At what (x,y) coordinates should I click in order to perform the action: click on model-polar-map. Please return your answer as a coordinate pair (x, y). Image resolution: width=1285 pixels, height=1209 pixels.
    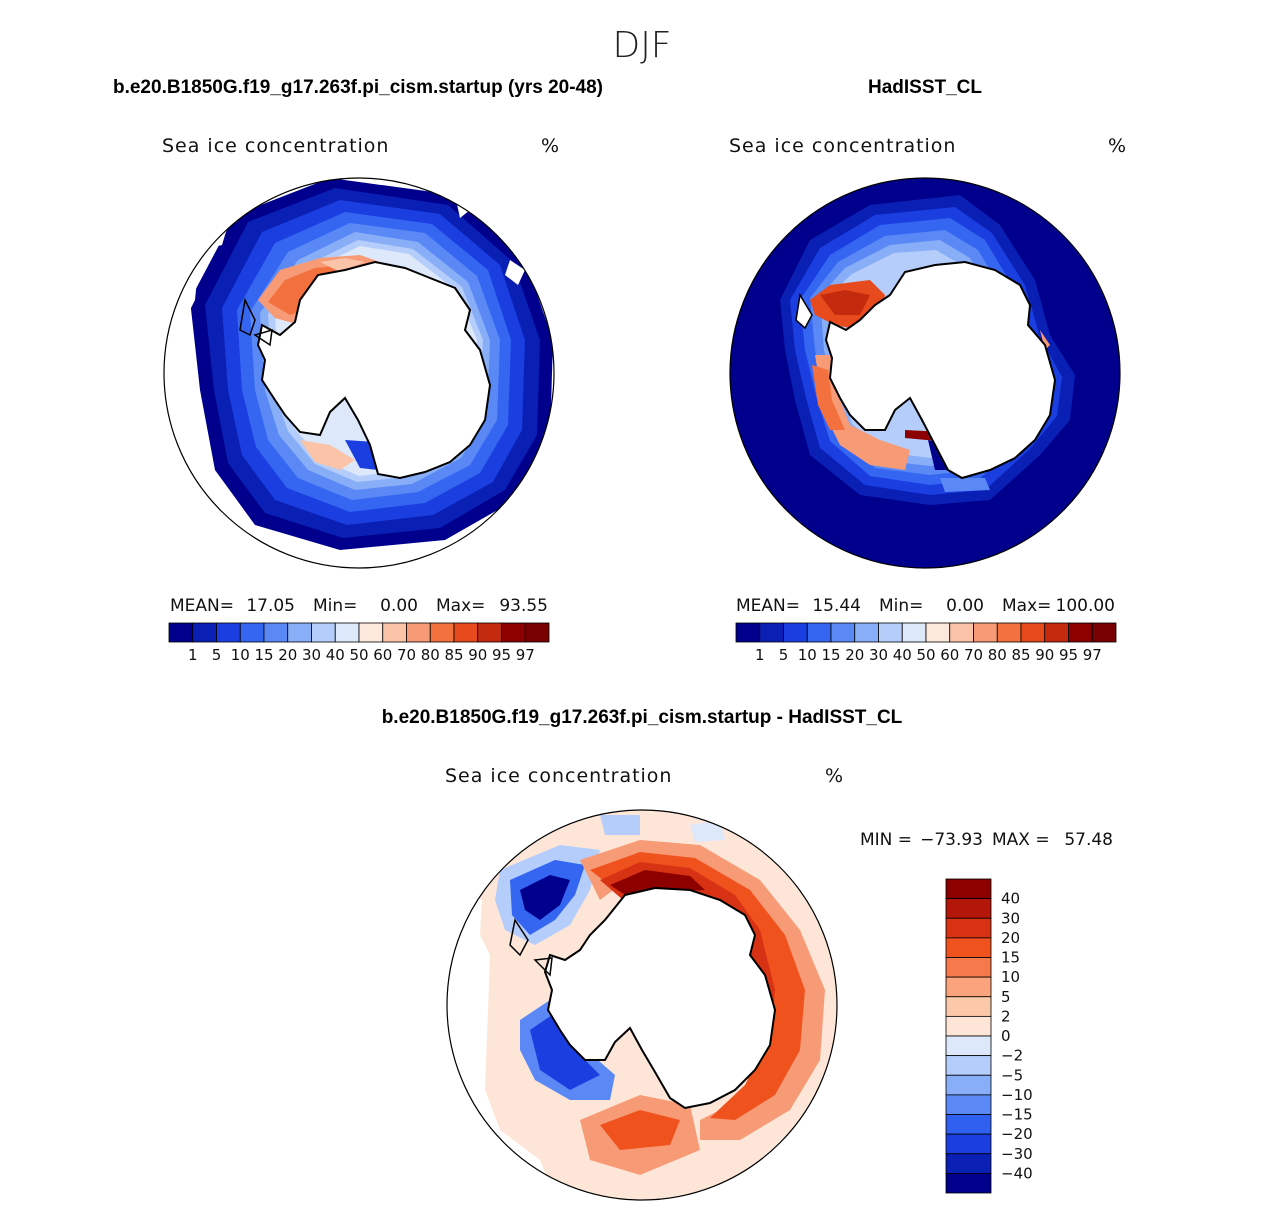
    Looking at the image, I should click on (359, 373).